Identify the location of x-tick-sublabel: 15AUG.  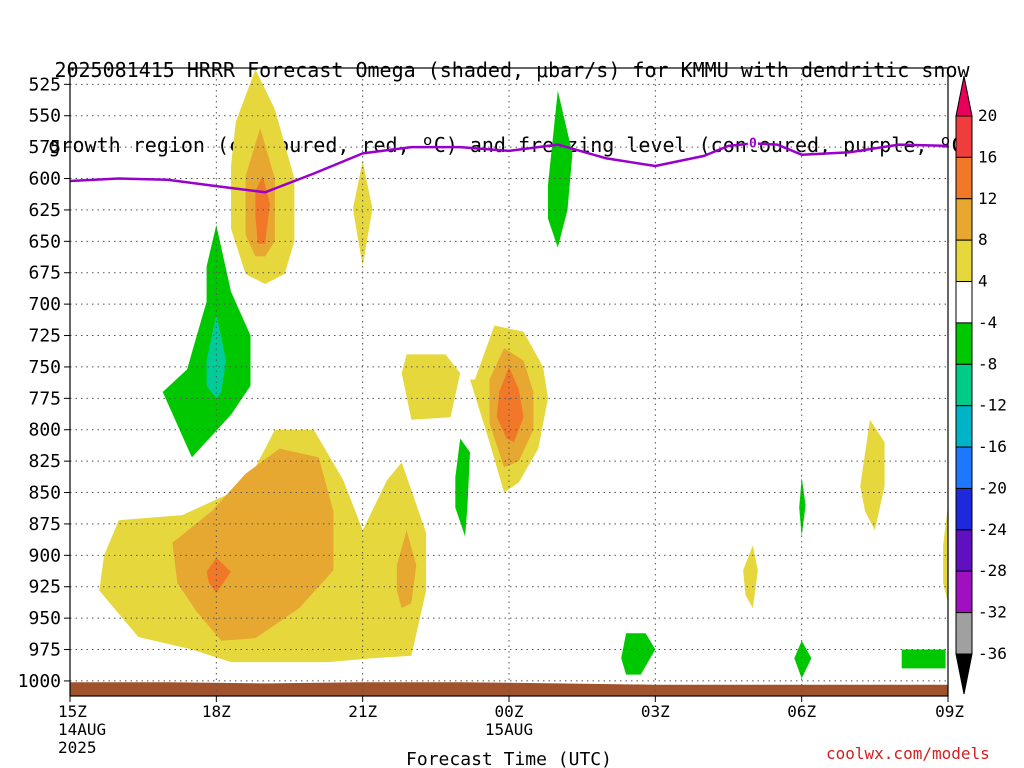
(509, 729).